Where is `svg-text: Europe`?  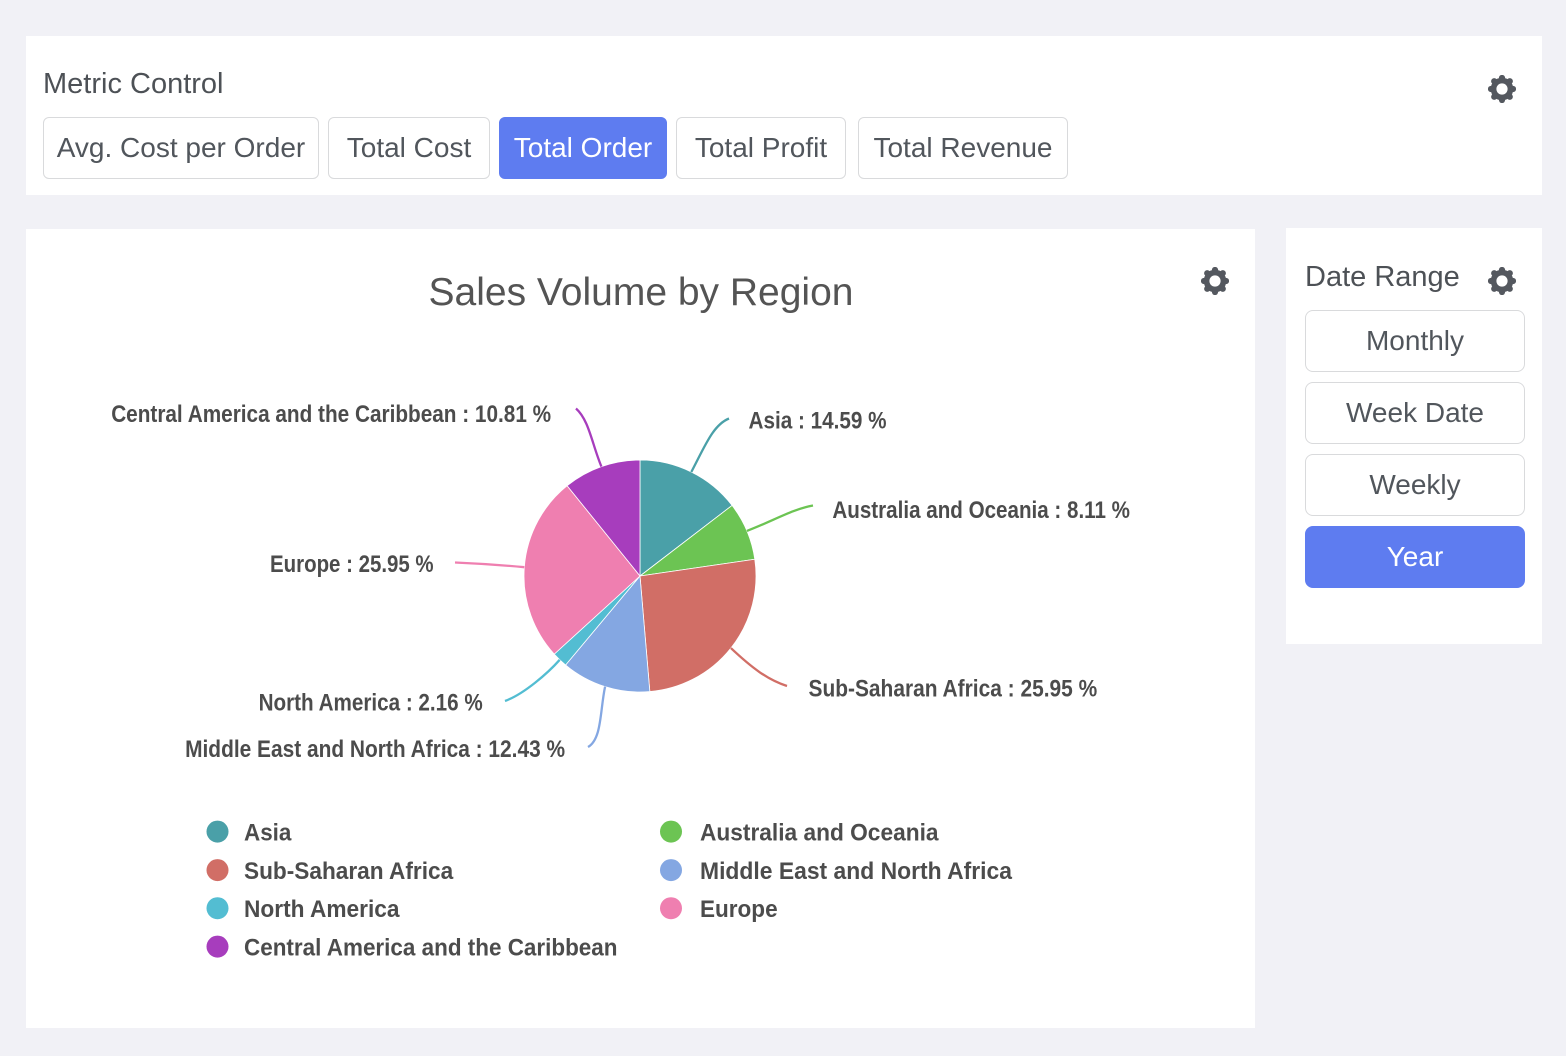 svg-text: Europe is located at coordinates (739, 909).